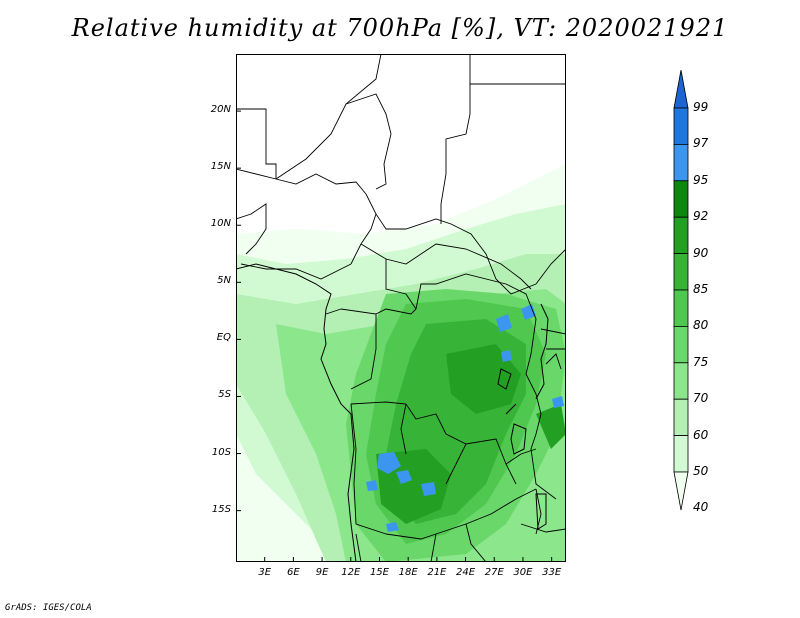 This screenshot has height=618, width=800. What do you see at coordinates (48, 608) in the screenshot?
I see `grads-credit: GrADS: IGES/COLA` at bounding box center [48, 608].